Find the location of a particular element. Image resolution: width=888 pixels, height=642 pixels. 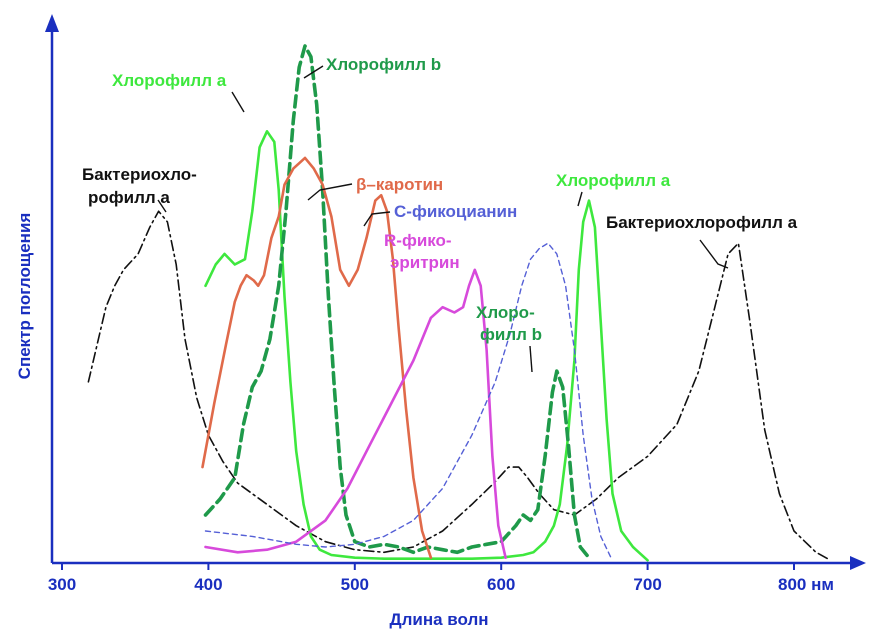

label-bacteriochlorophyll-a-1-line1: Бактериохло- is located at coordinates (139, 174).